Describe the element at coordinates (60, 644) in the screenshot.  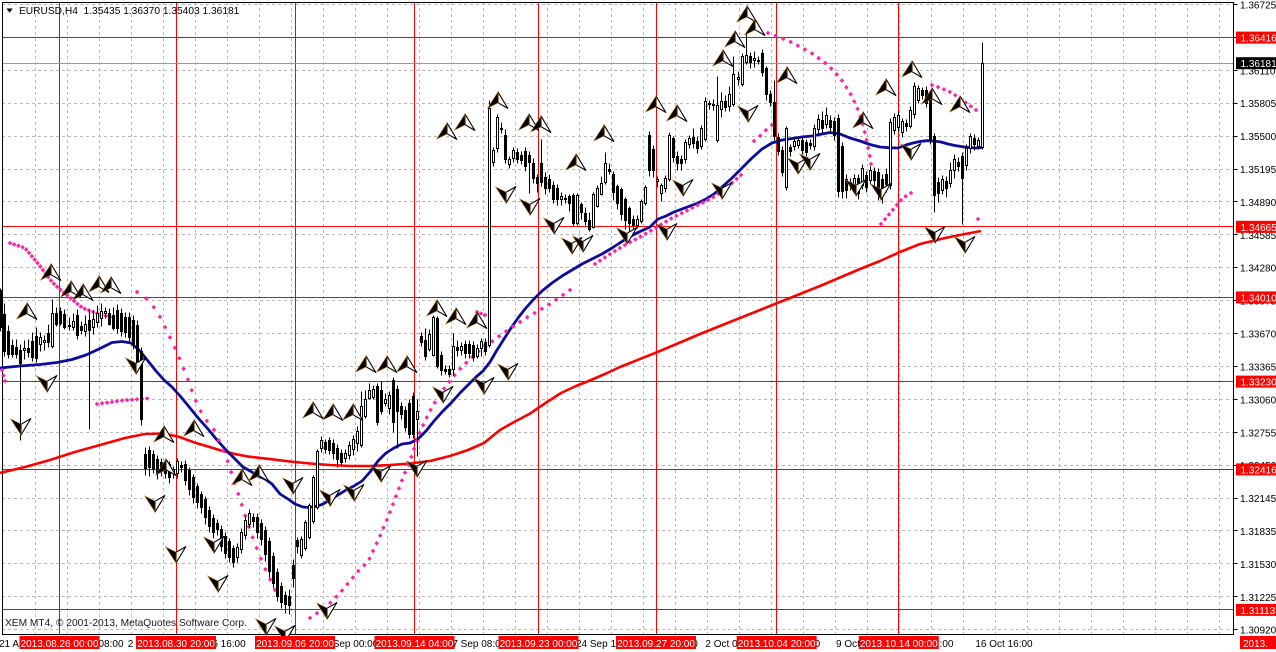
I see `svg-text: 2013.08.26 00:00` at that location.